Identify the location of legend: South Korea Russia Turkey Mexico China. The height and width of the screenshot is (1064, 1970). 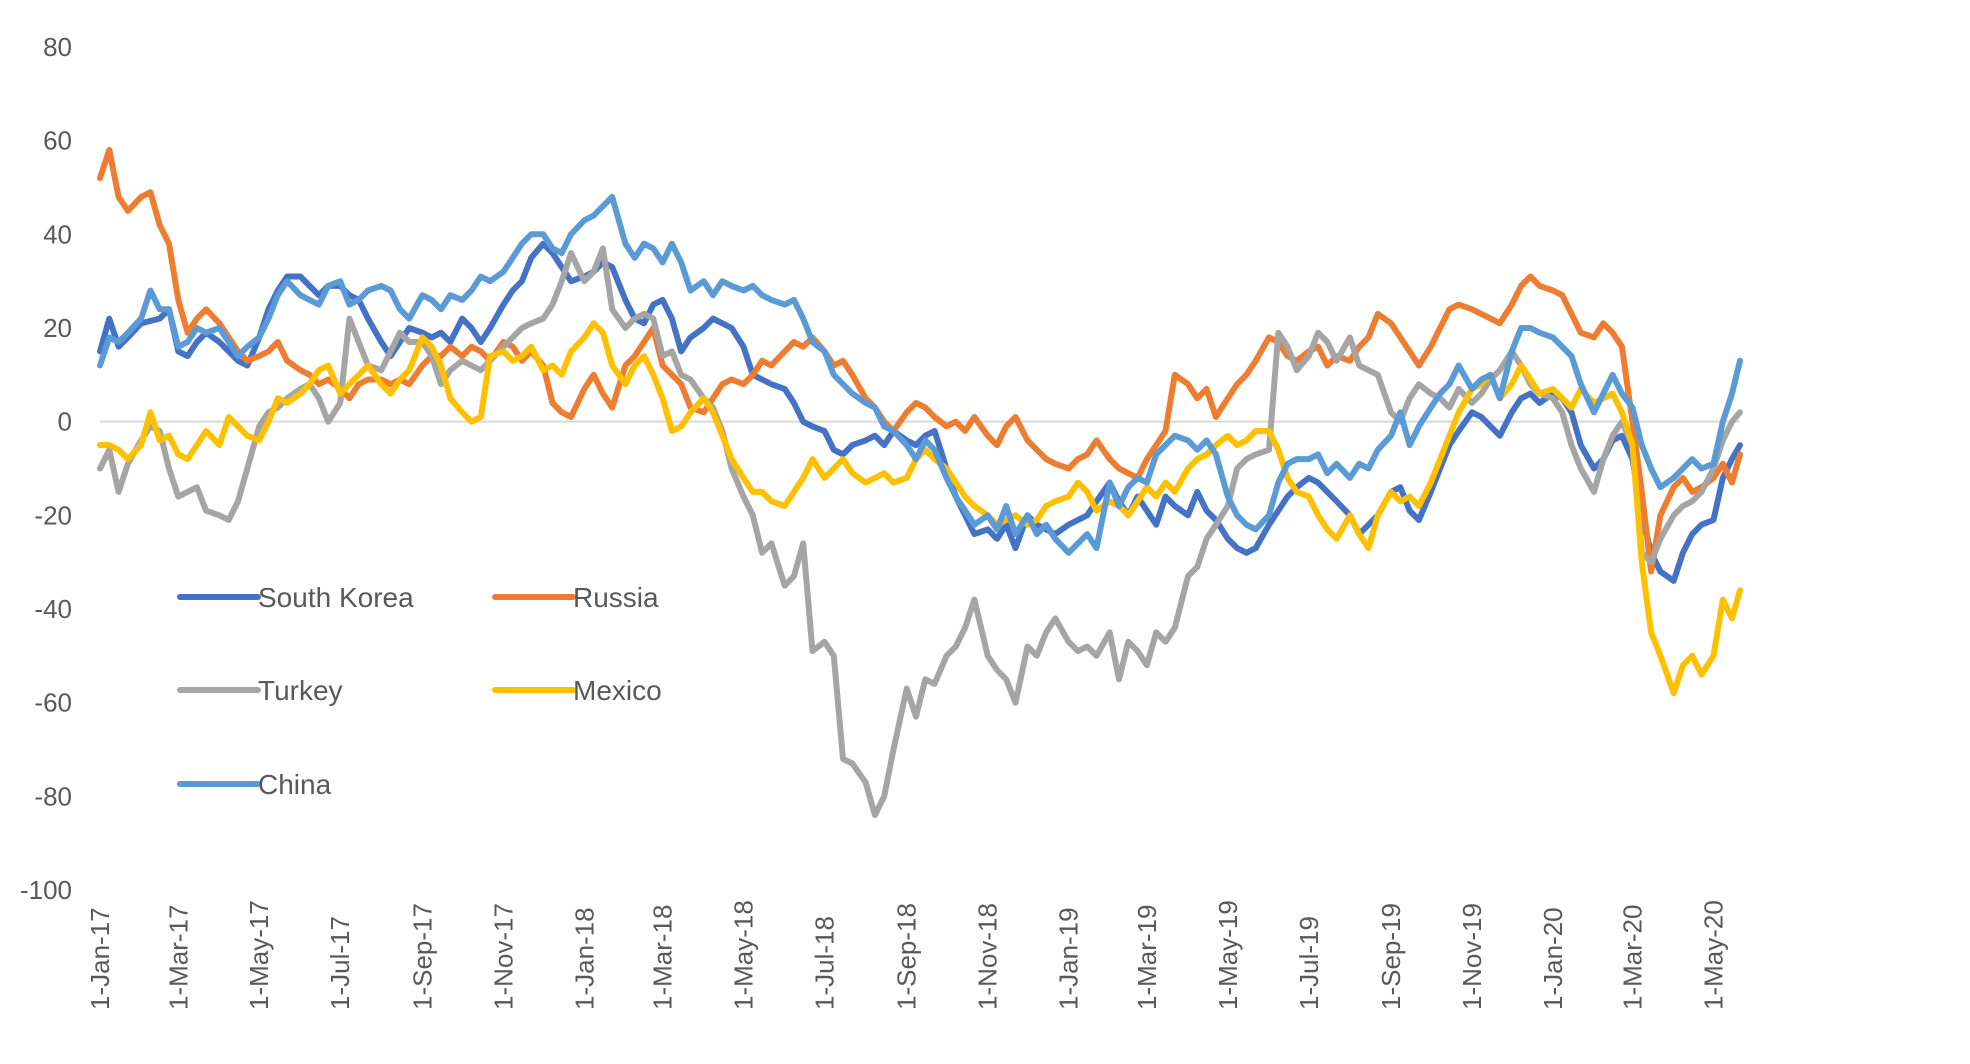
(419, 691).